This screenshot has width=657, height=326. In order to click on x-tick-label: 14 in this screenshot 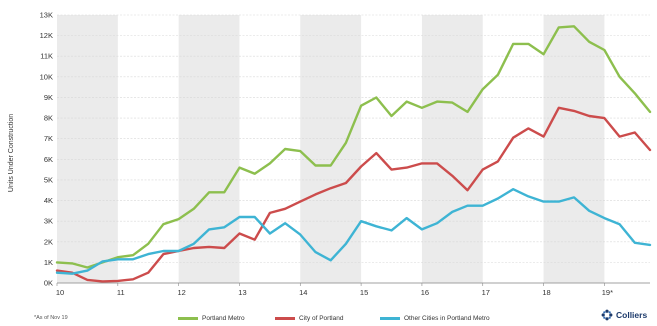, I will do `click(303, 292)`.